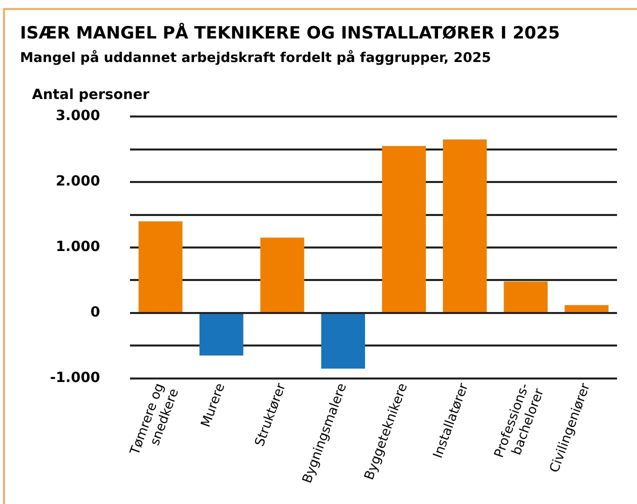 This screenshot has height=504, width=637. I want to click on y-axis-title: Antal personer, so click(91, 95).